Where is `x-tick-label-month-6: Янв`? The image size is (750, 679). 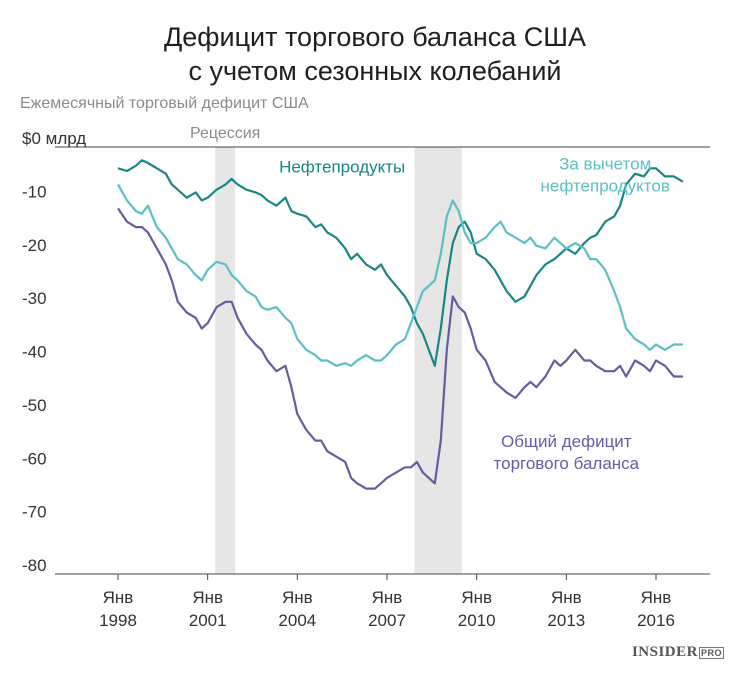
x-tick-label-month-6: Янв is located at coordinates (656, 597).